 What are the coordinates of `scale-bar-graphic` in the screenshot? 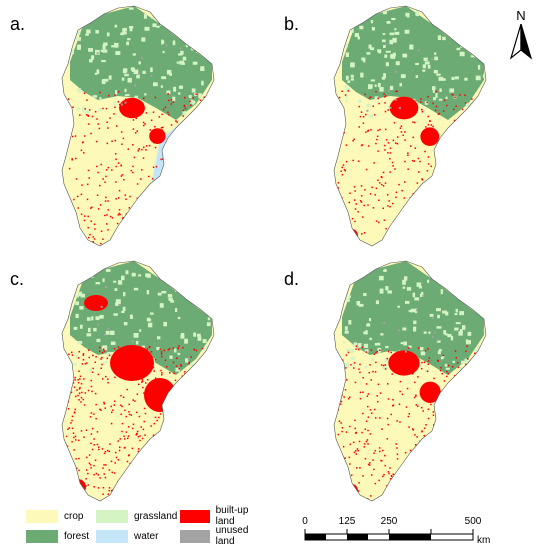 It's located at (389, 535).